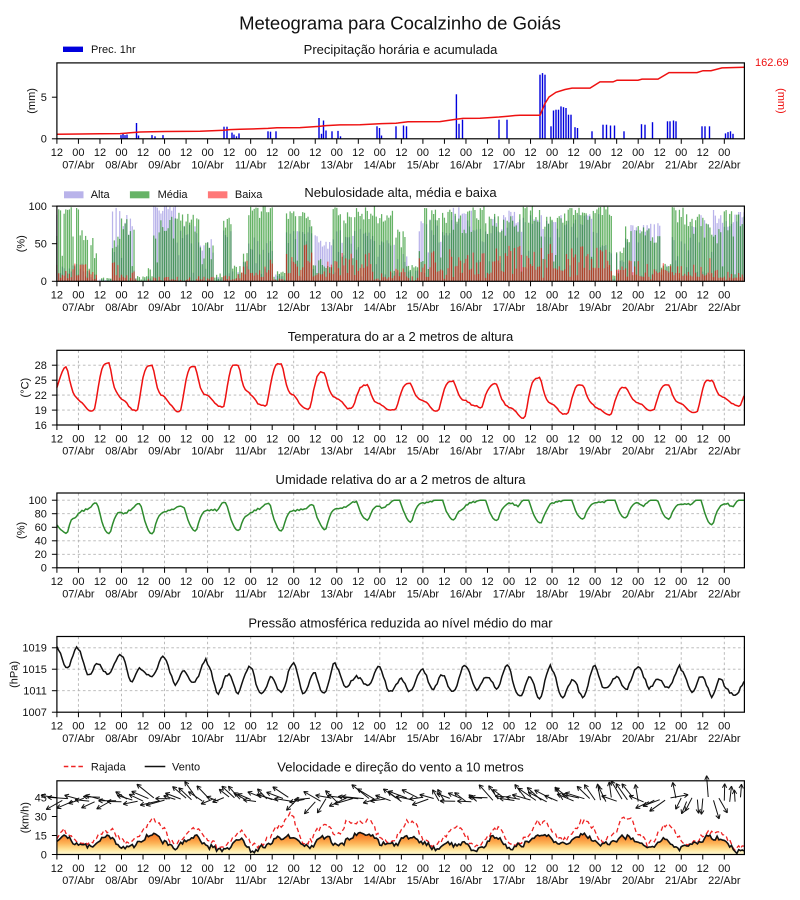 Image resolution: width=800 pixels, height=900 pixels. Describe the element at coordinates (41, 245) in the screenshot. I see `svg-text: 50` at that location.